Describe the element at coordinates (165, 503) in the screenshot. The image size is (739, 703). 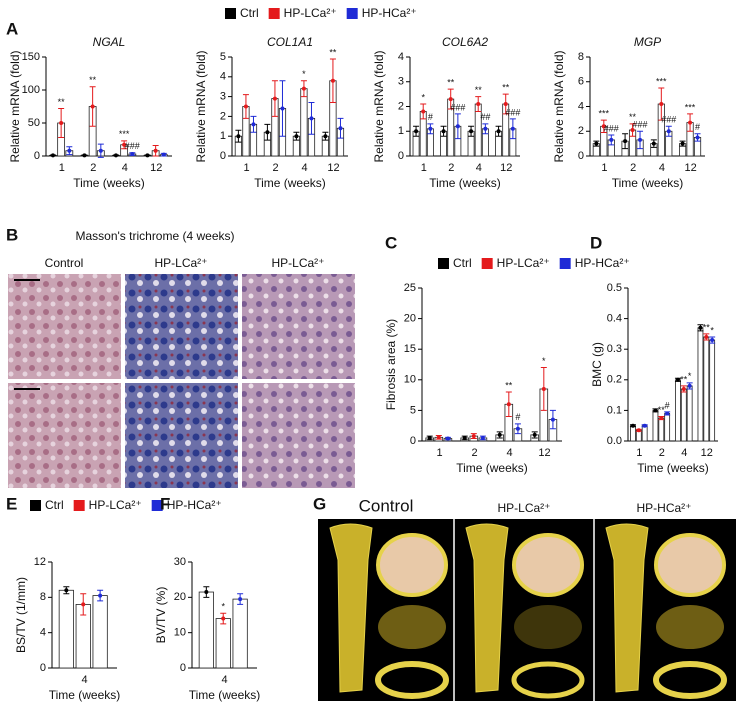
I see `panel-label: F` at that location.